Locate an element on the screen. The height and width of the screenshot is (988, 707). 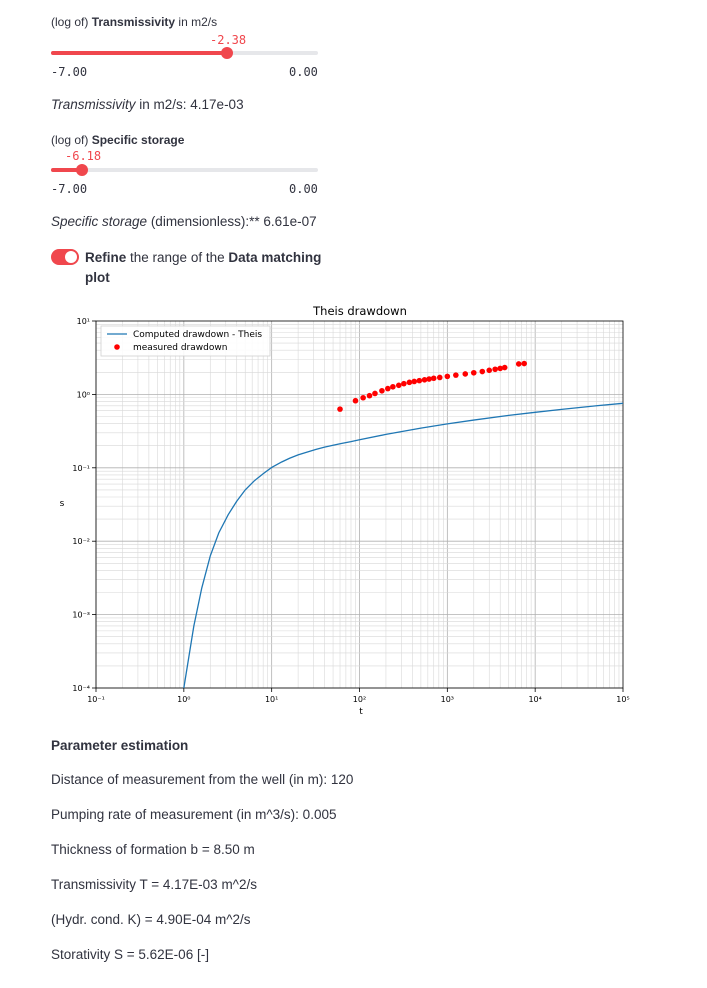
parameter-line: Thickness of formation b = 8.50 m is located at coordinates (153, 849).